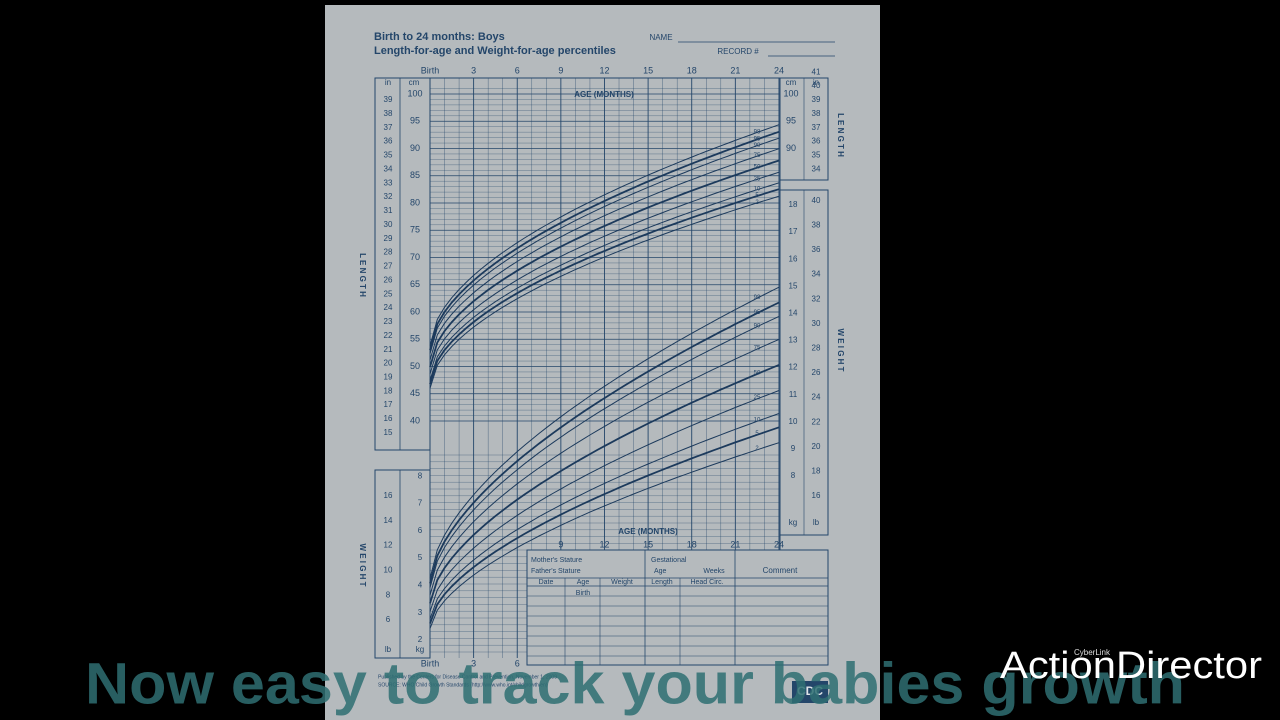 This screenshot has width=1280, height=720. What do you see at coordinates (635, 683) in the screenshot?
I see `caption: Now easy to track your babies growth` at bounding box center [635, 683].